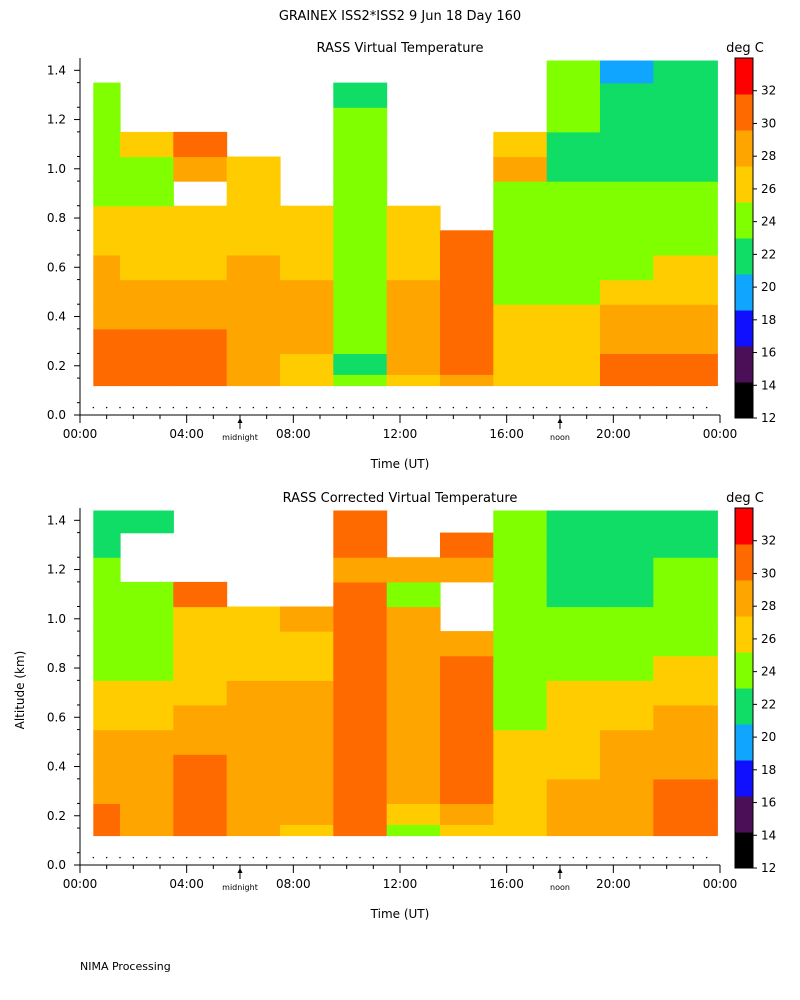  What do you see at coordinates (240, 887) in the screenshot?
I see `time-marker-label: midnight` at bounding box center [240, 887].